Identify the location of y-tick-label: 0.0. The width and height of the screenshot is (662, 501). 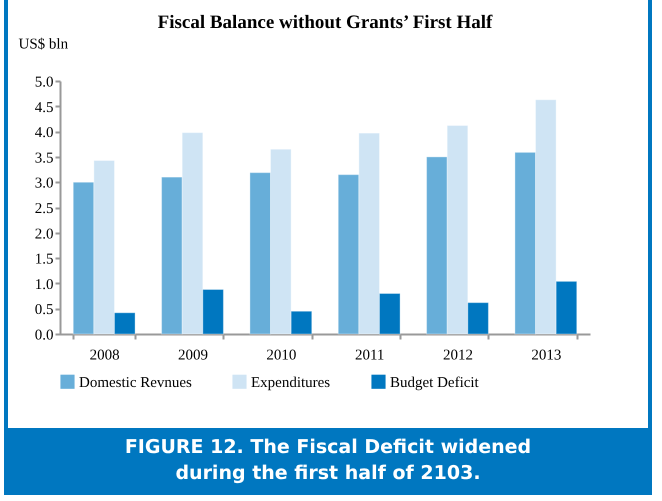
(44, 336).